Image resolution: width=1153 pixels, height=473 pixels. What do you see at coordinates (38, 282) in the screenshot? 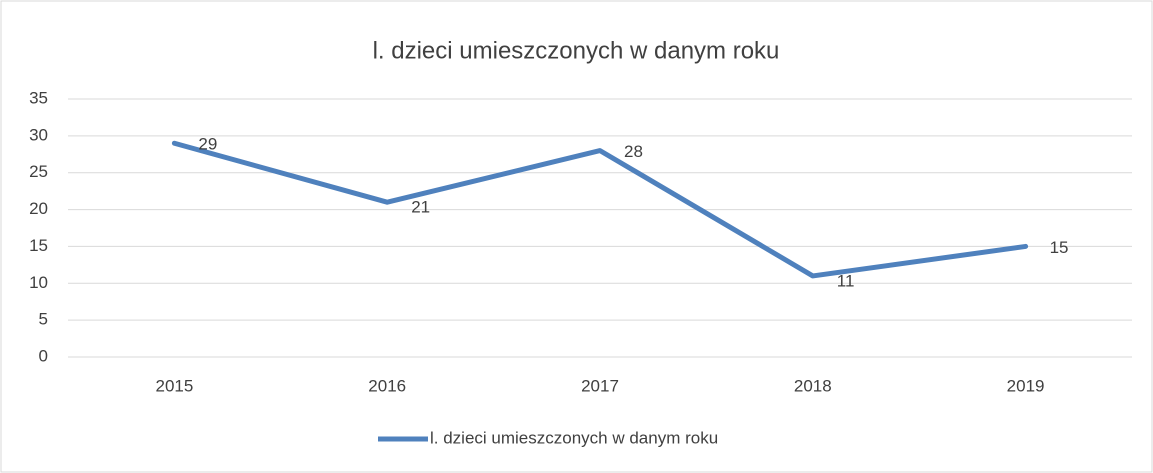
I see `y-tick-label: 10` at bounding box center [38, 282].